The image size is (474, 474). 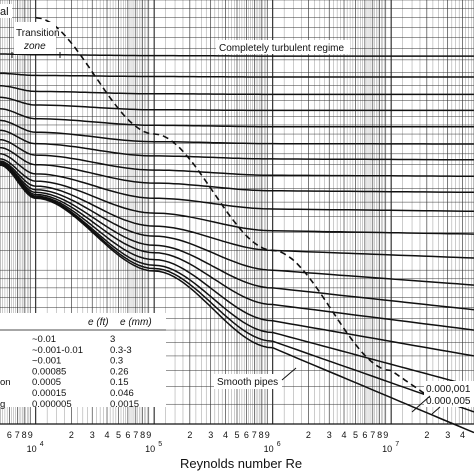 What do you see at coordinates (2, 404) in the screenshot?
I see `table-material: g` at bounding box center [2, 404].